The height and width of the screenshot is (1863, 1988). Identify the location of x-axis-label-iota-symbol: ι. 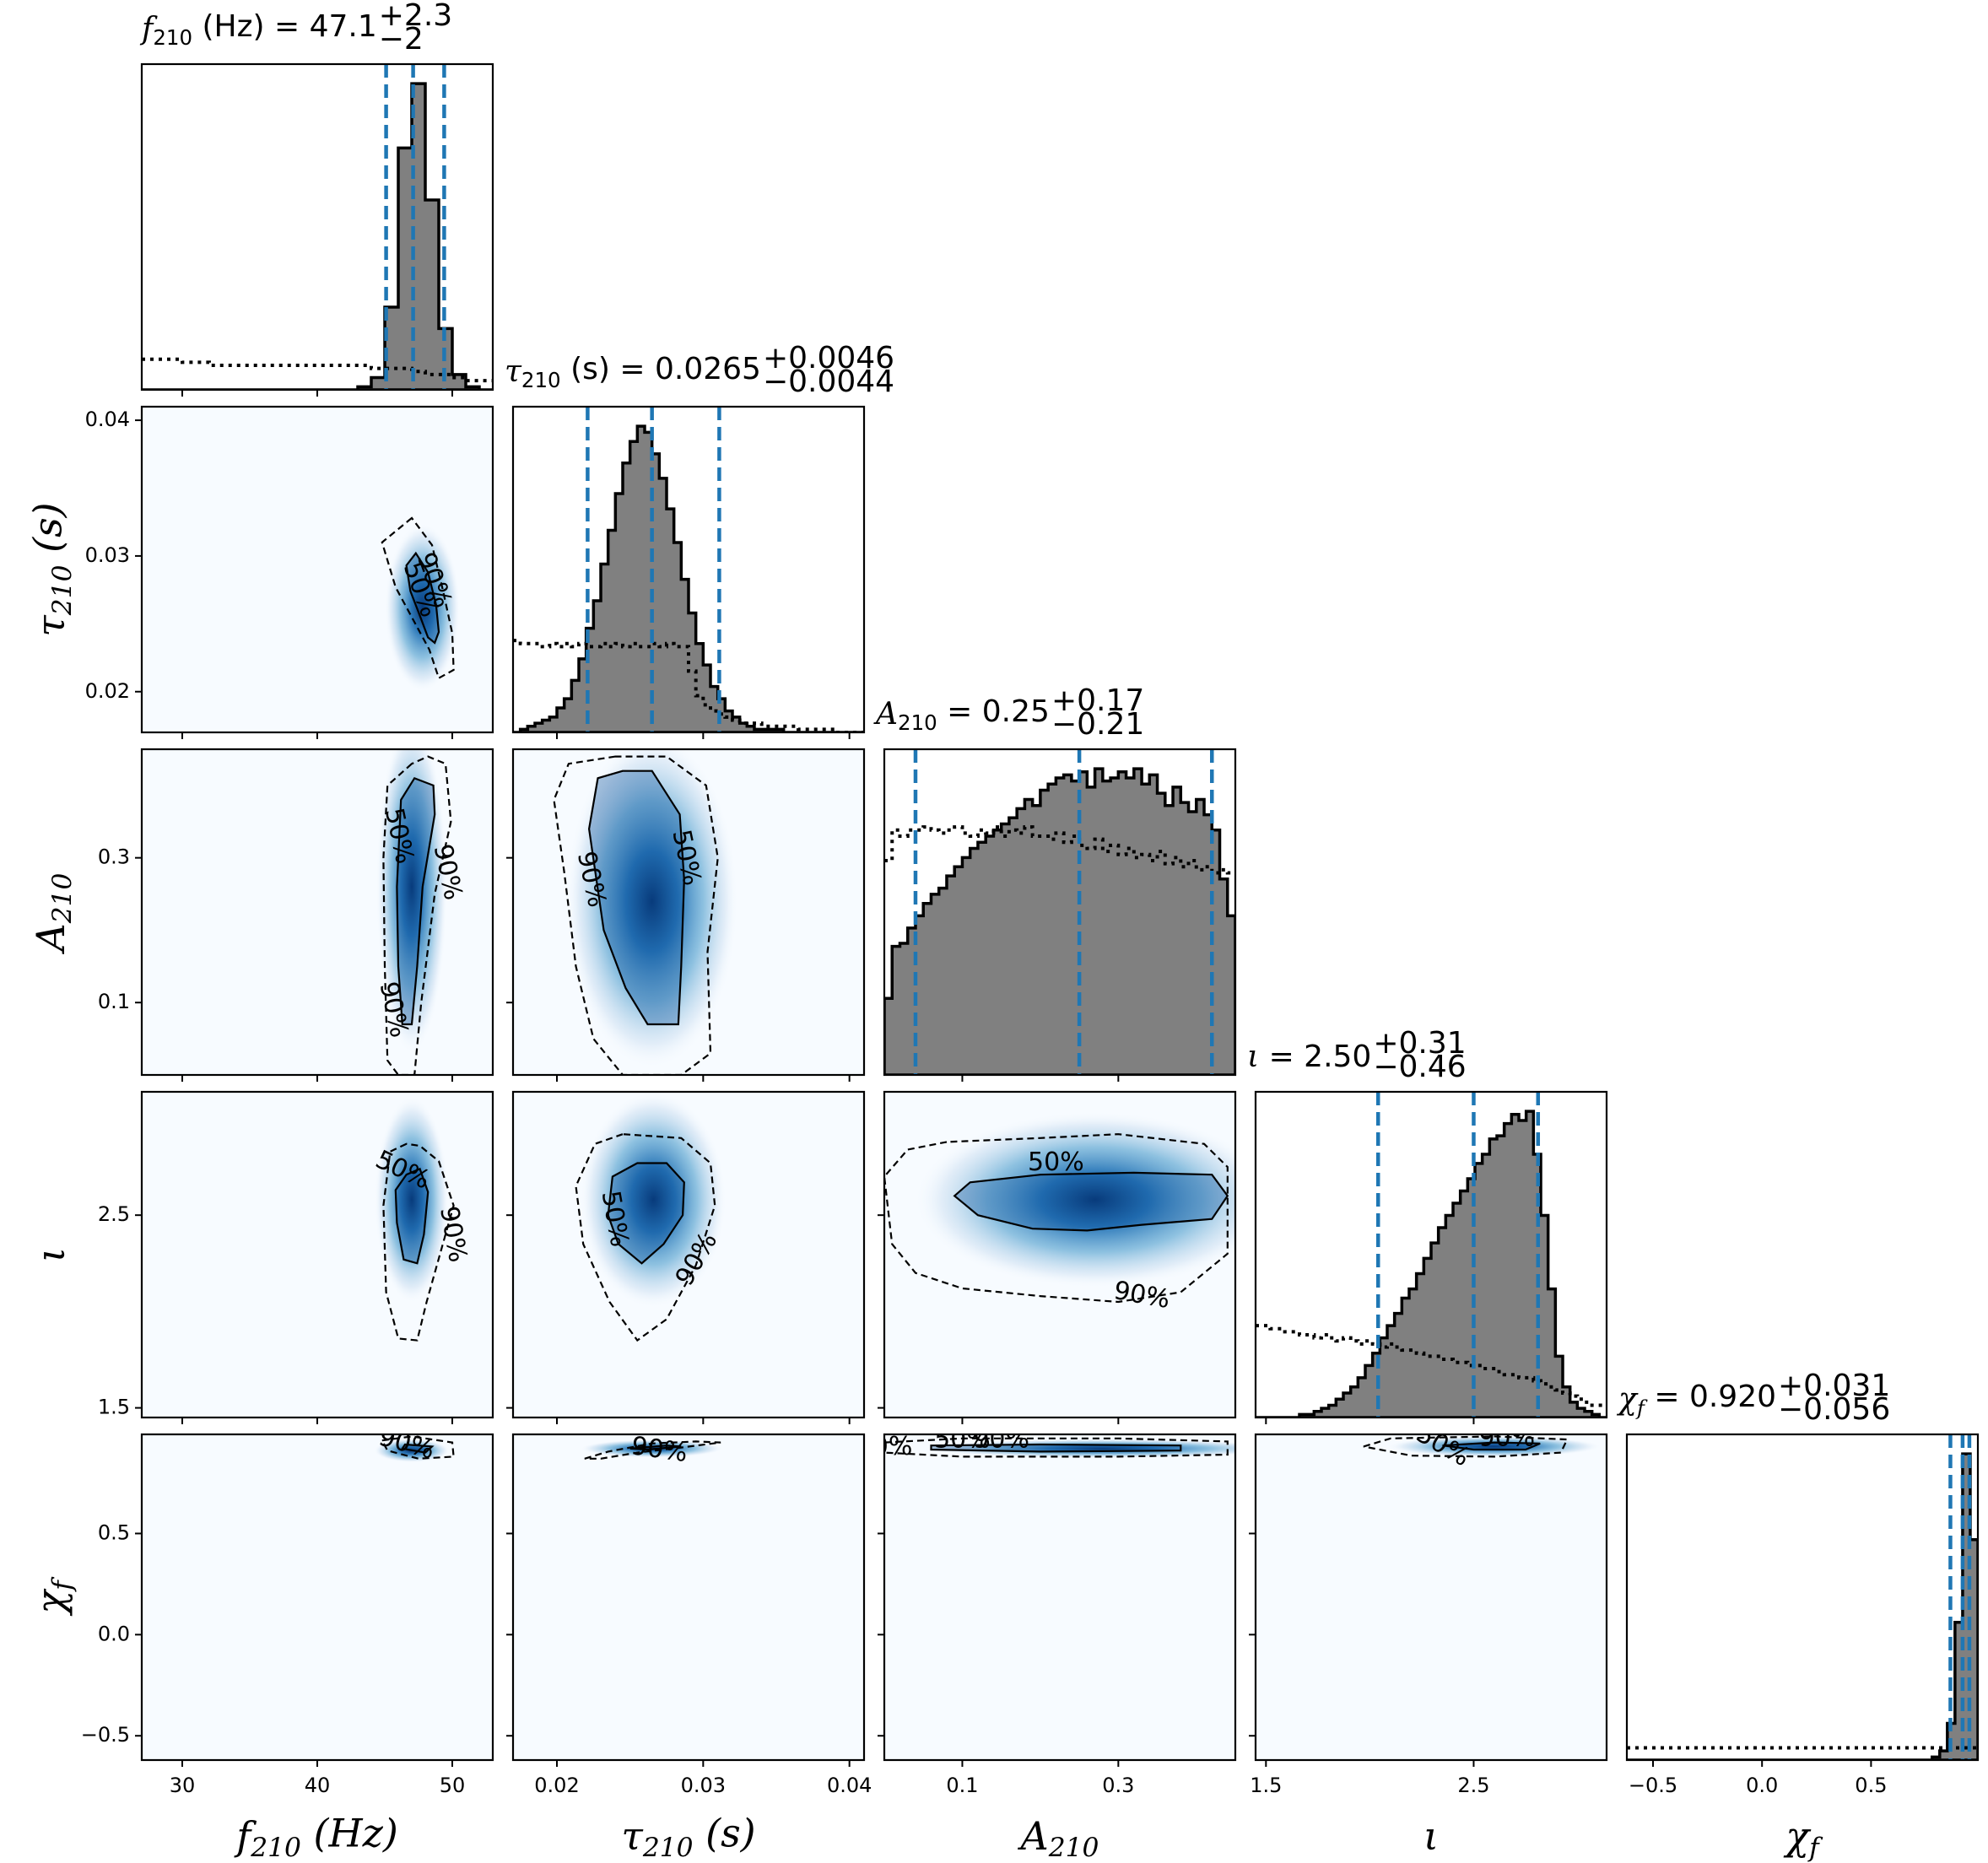
(1431, 1836).